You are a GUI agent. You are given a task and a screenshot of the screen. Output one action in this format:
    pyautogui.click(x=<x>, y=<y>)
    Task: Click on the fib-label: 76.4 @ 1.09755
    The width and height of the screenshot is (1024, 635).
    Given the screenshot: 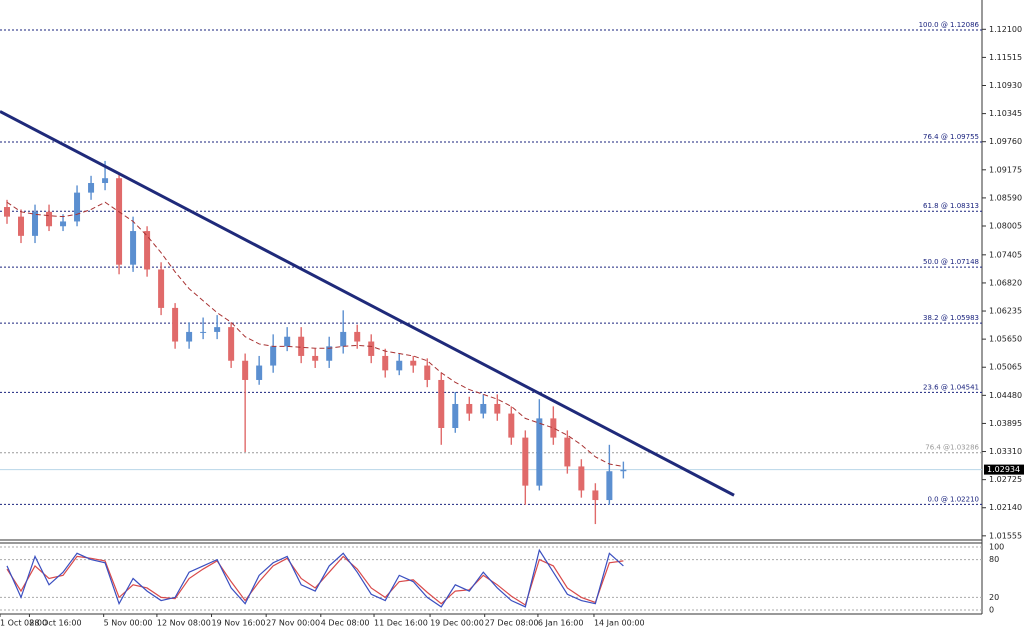 What is the action you would take?
    pyautogui.click(x=951, y=137)
    